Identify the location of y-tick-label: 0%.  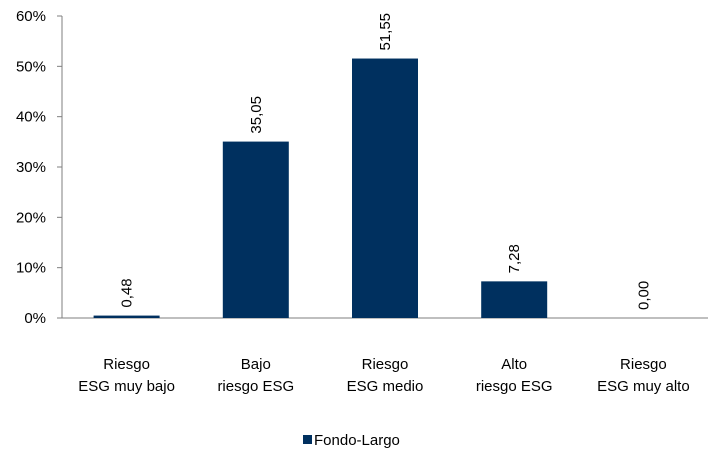
(35, 318).